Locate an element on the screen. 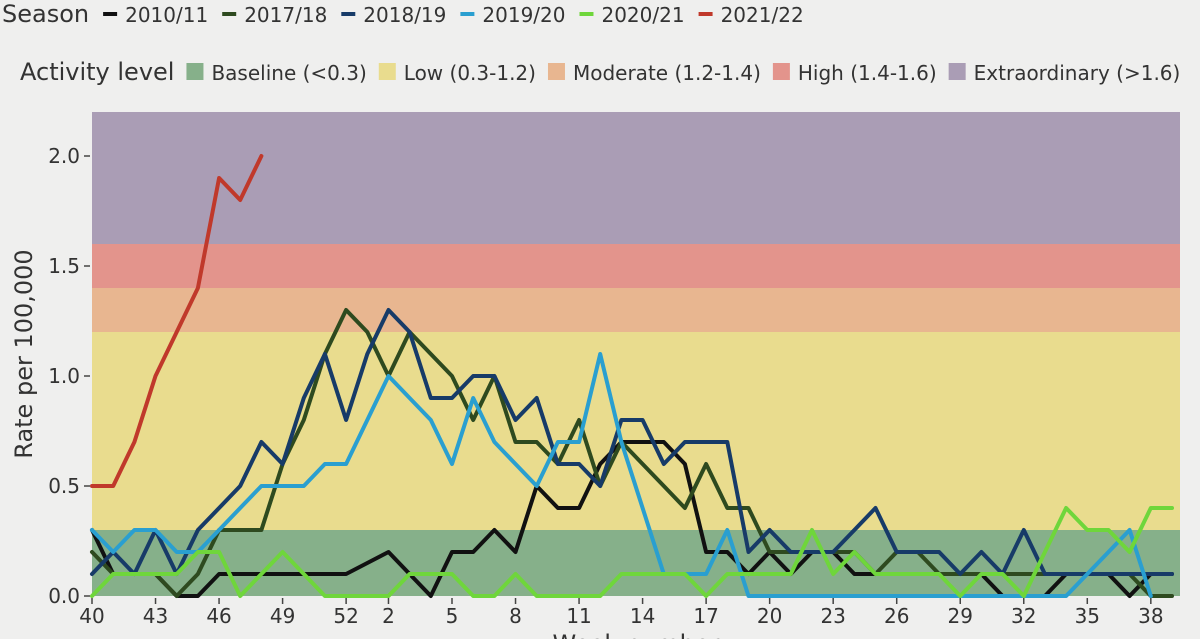  legend-label: 2019/20 is located at coordinates (523, 15).